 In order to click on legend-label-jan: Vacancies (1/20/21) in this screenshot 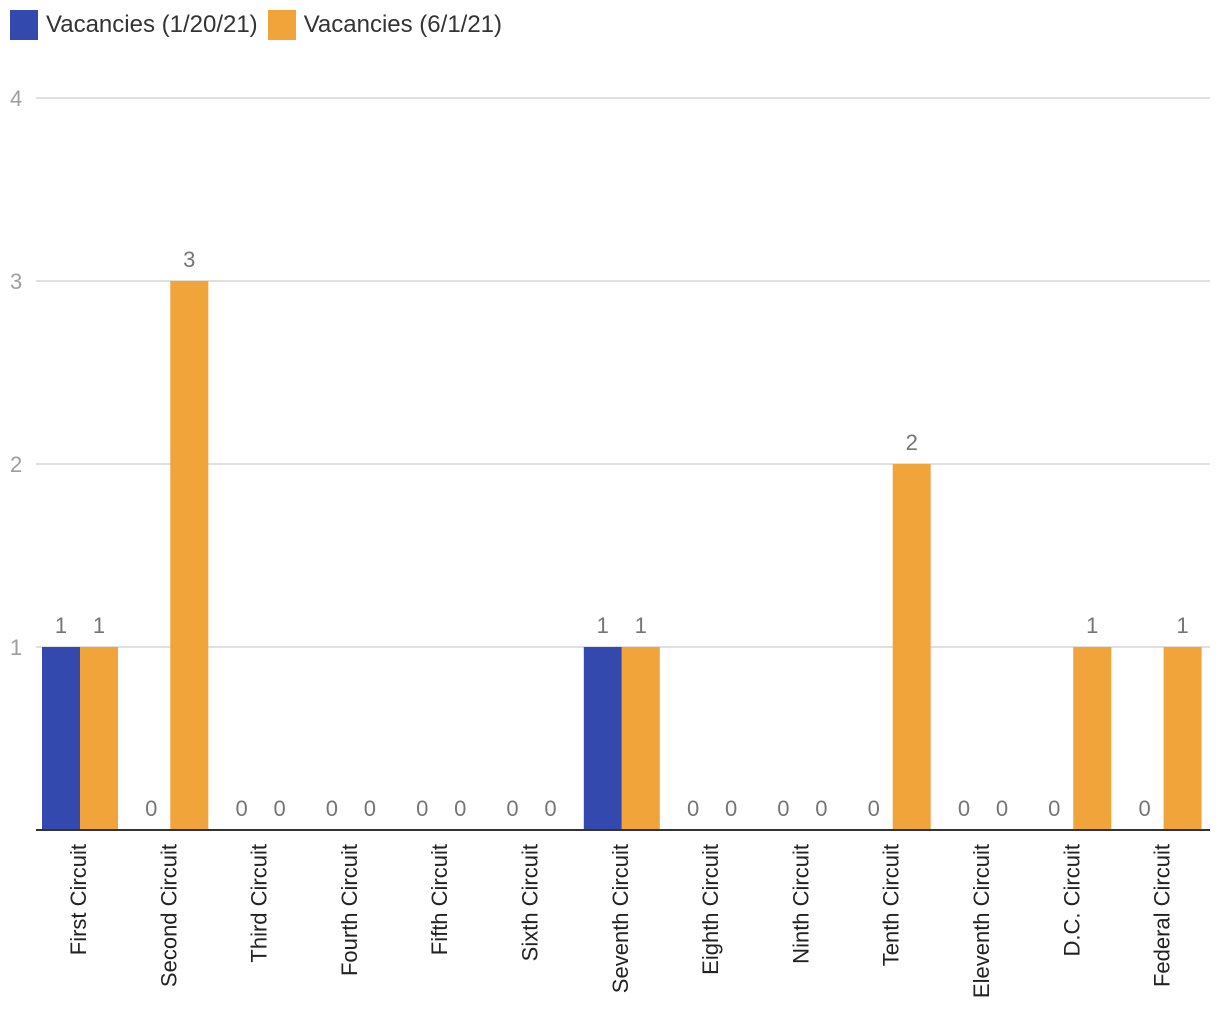, I will do `click(152, 24)`.